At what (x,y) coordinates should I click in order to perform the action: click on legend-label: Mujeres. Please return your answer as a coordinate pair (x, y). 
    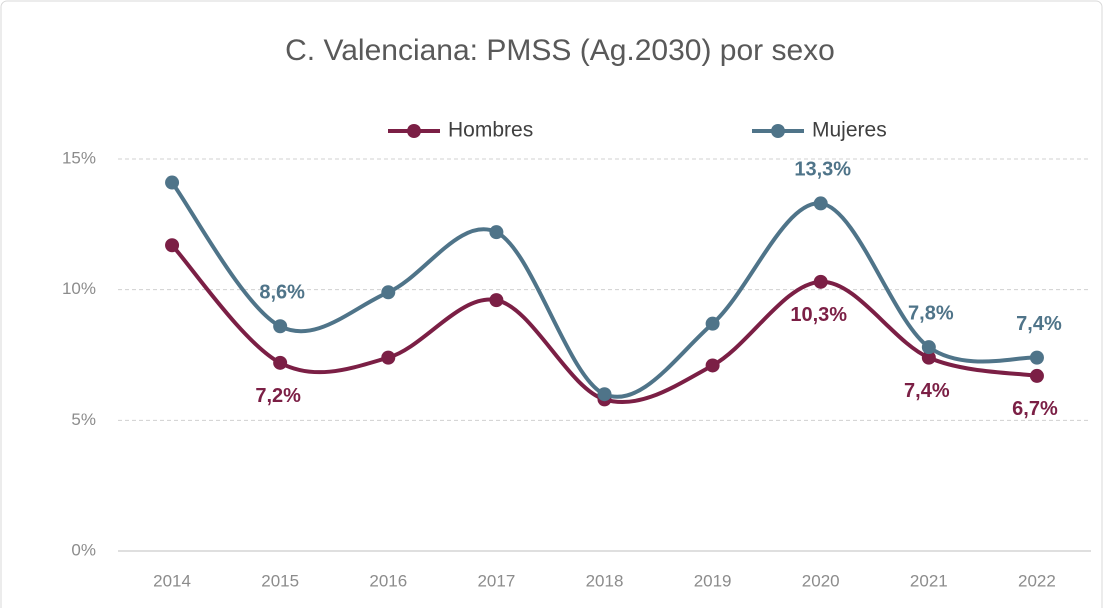
    Looking at the image, I should click on (849, 130).